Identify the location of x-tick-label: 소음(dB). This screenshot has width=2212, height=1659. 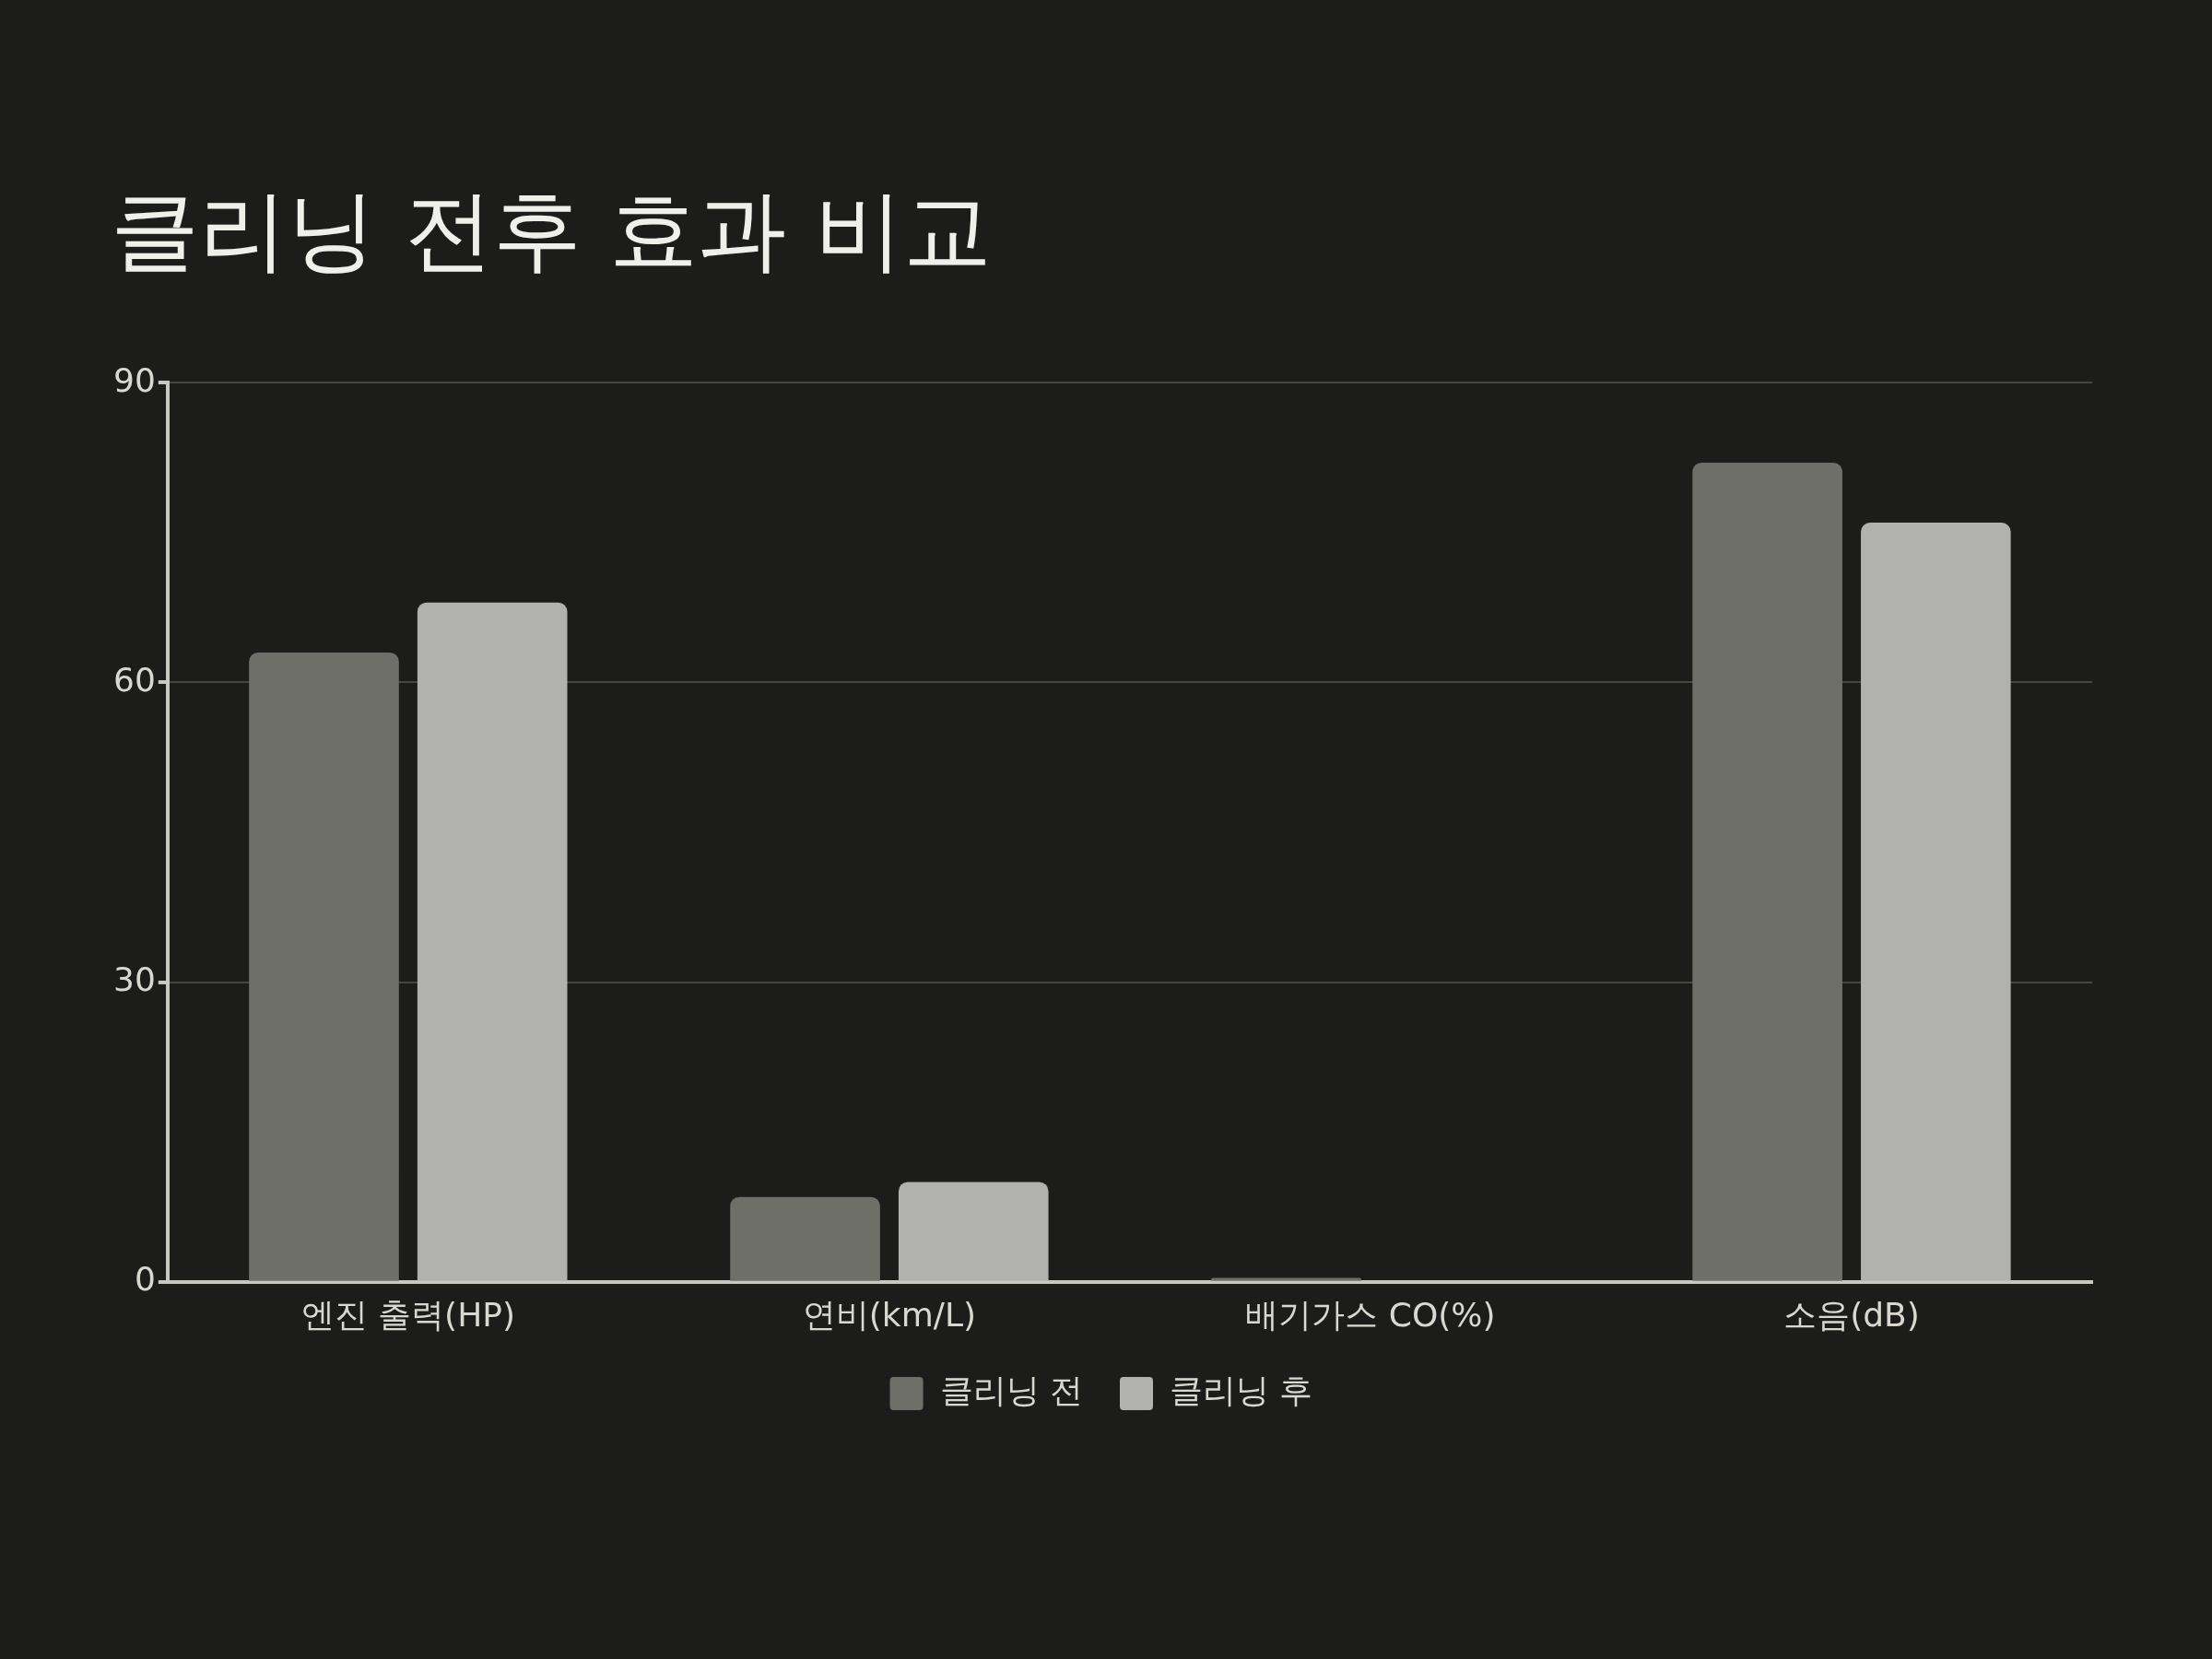
(1851, 1314).